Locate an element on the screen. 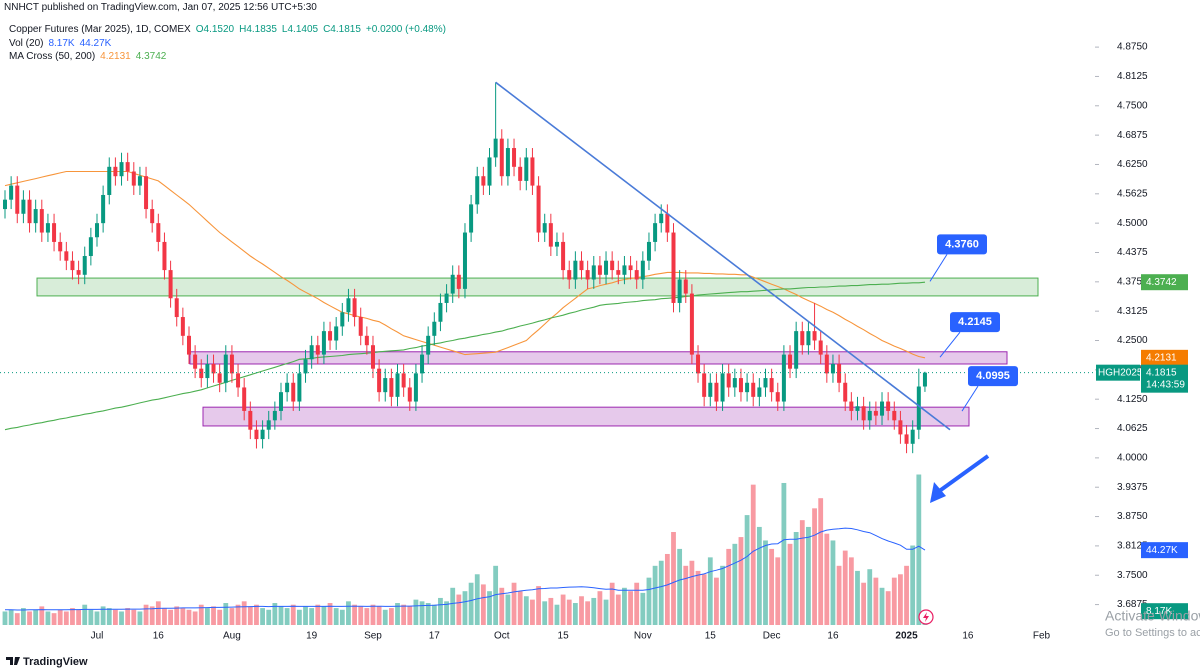  volume-tag-label: 8.17K is located at coordinates (1159, 611).